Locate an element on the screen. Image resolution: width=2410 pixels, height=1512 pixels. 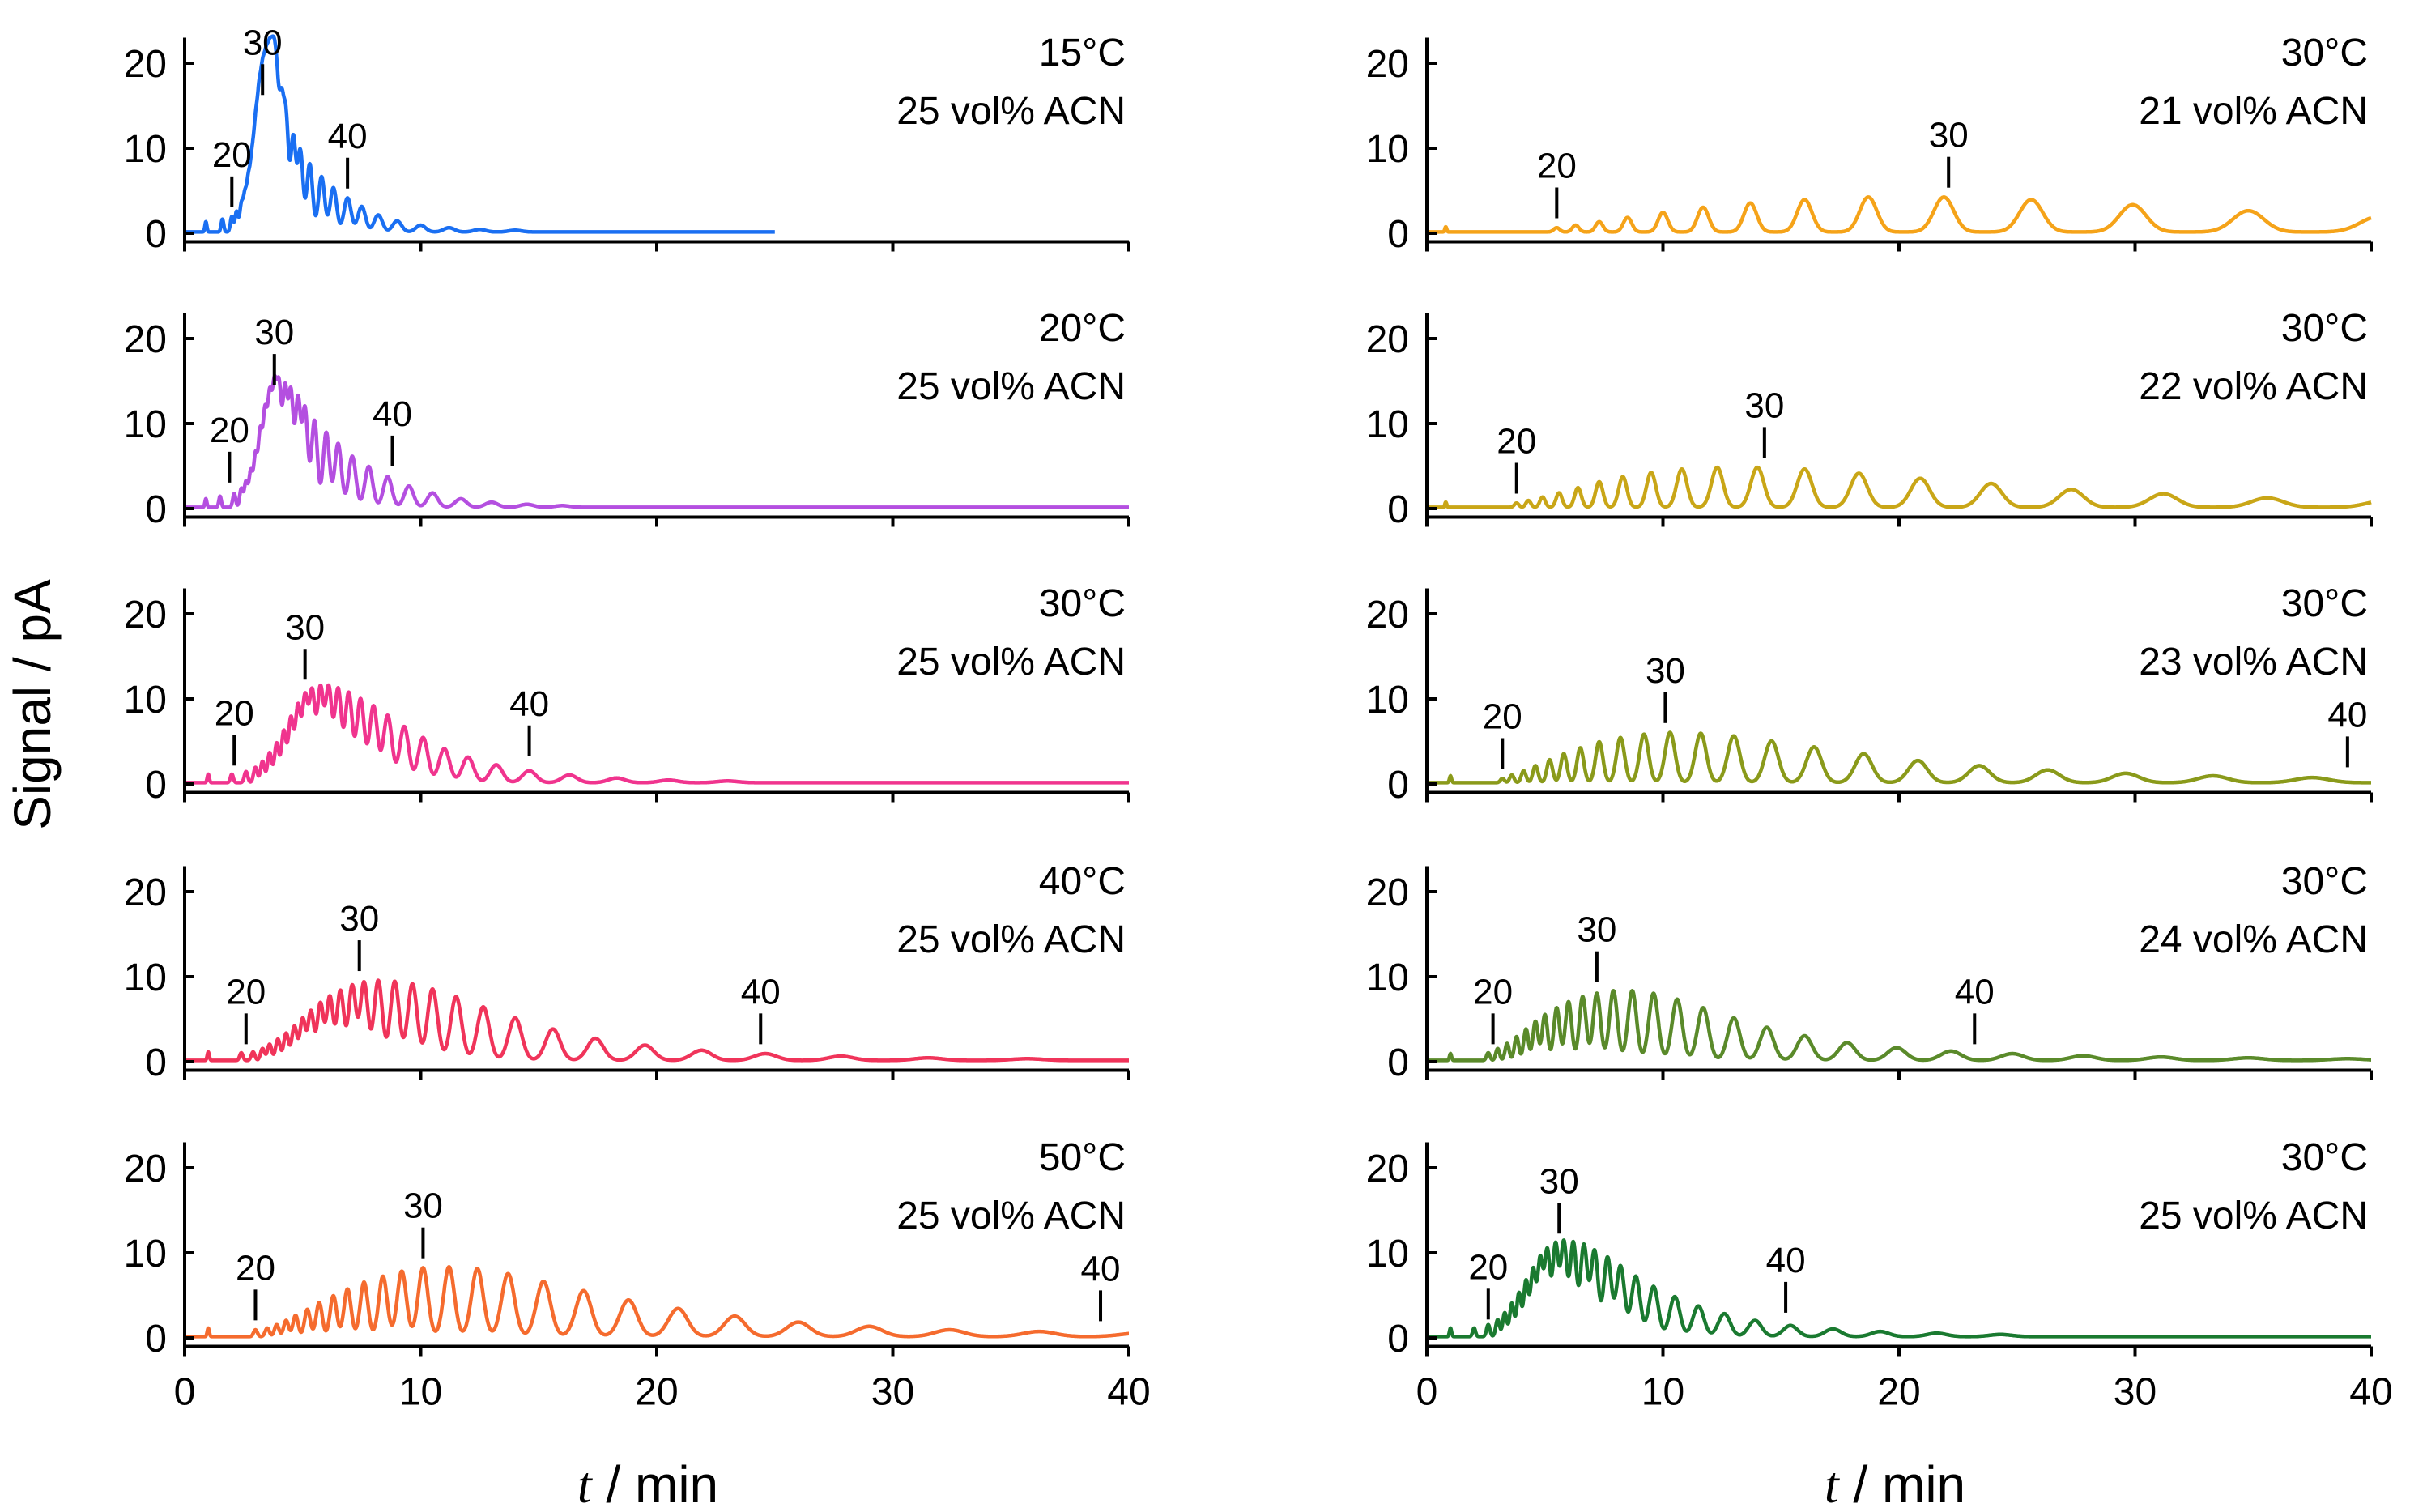
panel-right-1: 0 10 20 30°C 22 vol% ACN 20 30 is located at coordinates (1869, 419).